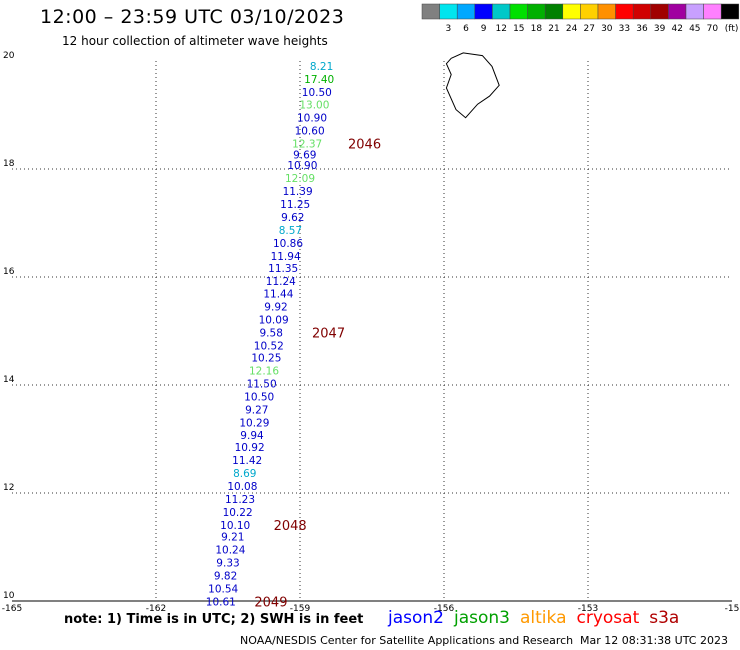  What do you see at coordinates (247, 461) in the screenshot?
I see `wave-height-label: 11.42` at bounding box center [247, 461].